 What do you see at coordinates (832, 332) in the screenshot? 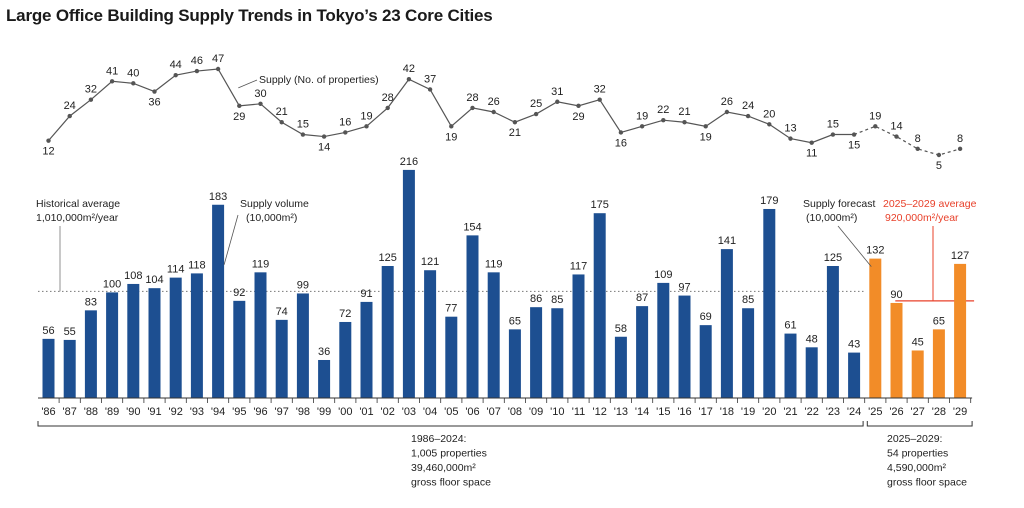
I see `bar-'23` at bounding box center [832, 332].